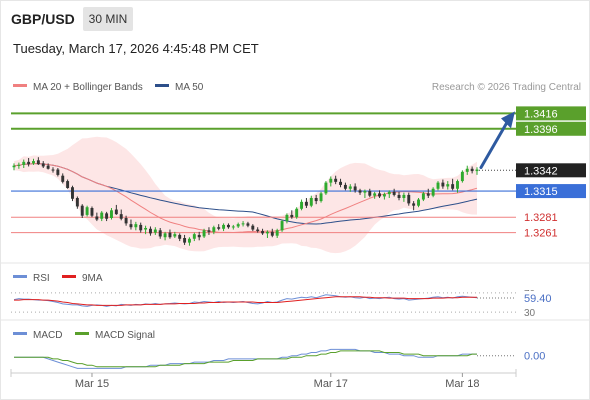 This screenshot has width=590, height=400. What do you see at coordinates (136, 48) in the screenshot?
I see `datetime-label: Tuesday, March 17, 2026 4:45:48 PM CET` at bounding box center [136, 48].